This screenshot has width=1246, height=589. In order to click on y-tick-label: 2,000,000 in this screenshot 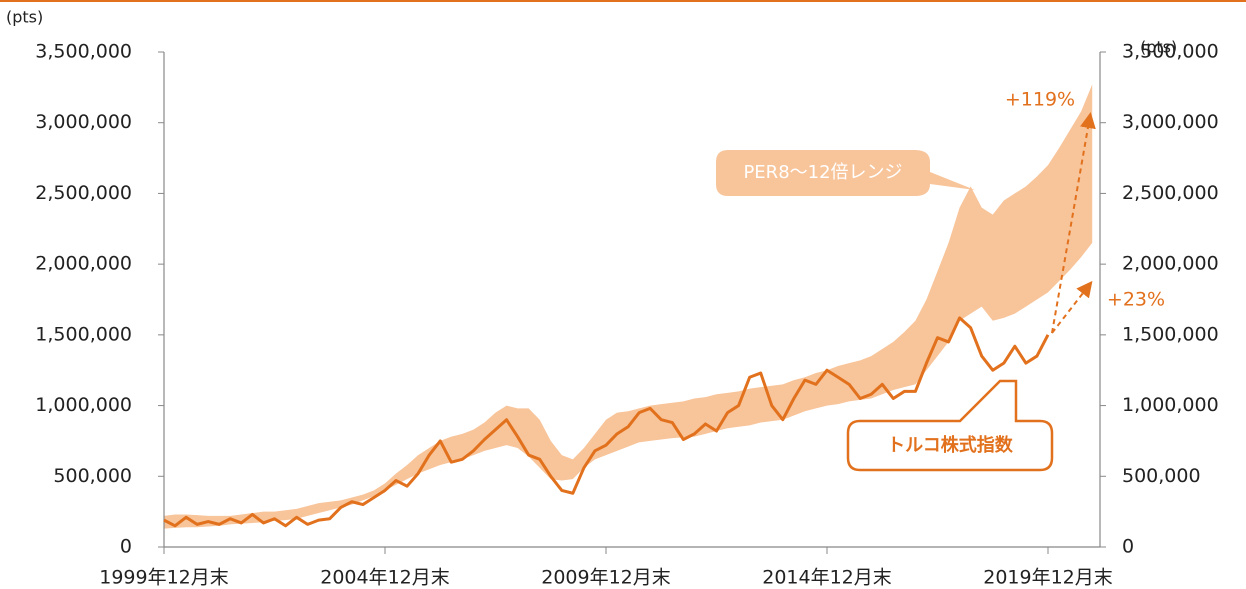, I will do `click(83, 264)`.